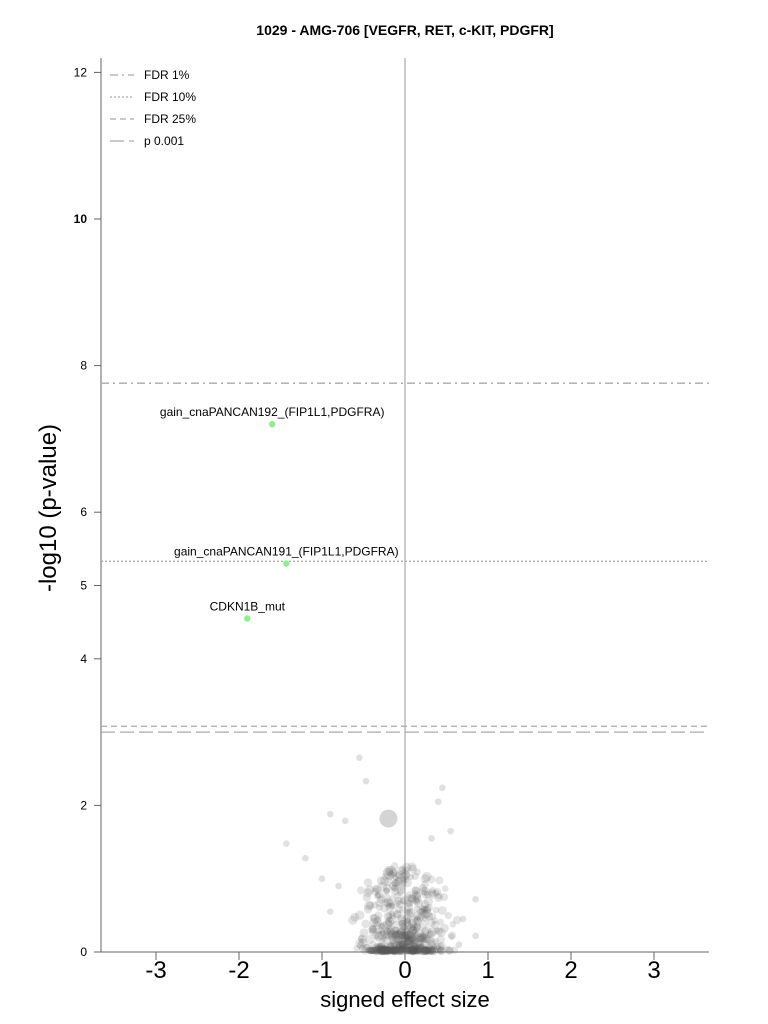 This screenshot has width=768, height=1024. Describe the element at coordinates (248, 606) in the screenshot. I see `point-annotation: CDKN1B_mut` at that location.